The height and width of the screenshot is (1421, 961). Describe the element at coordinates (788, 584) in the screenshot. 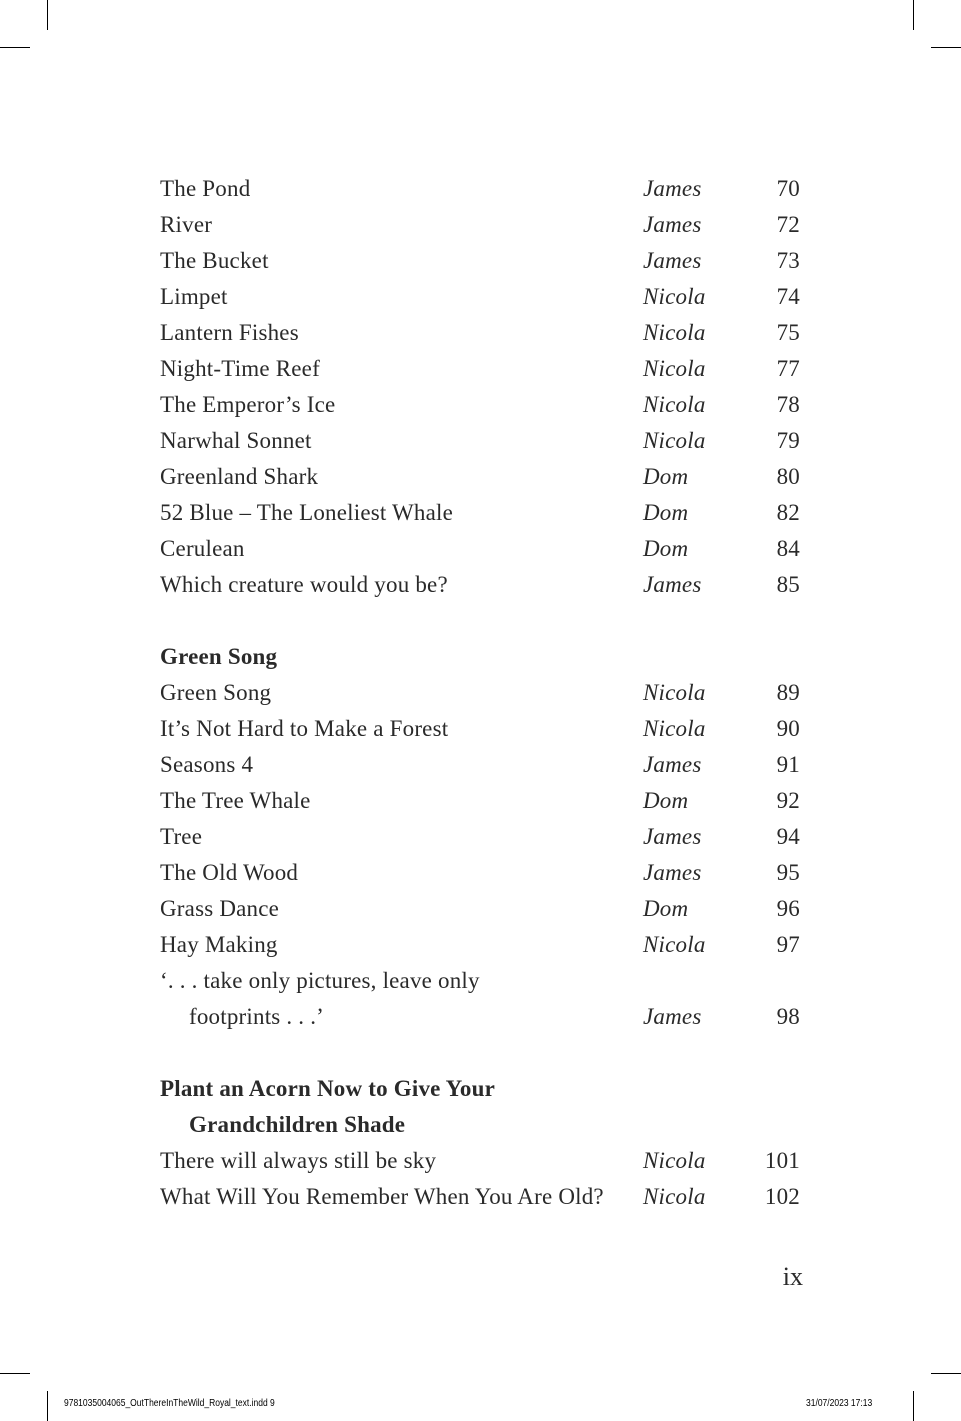

I see `entry-page: 85` at that location.